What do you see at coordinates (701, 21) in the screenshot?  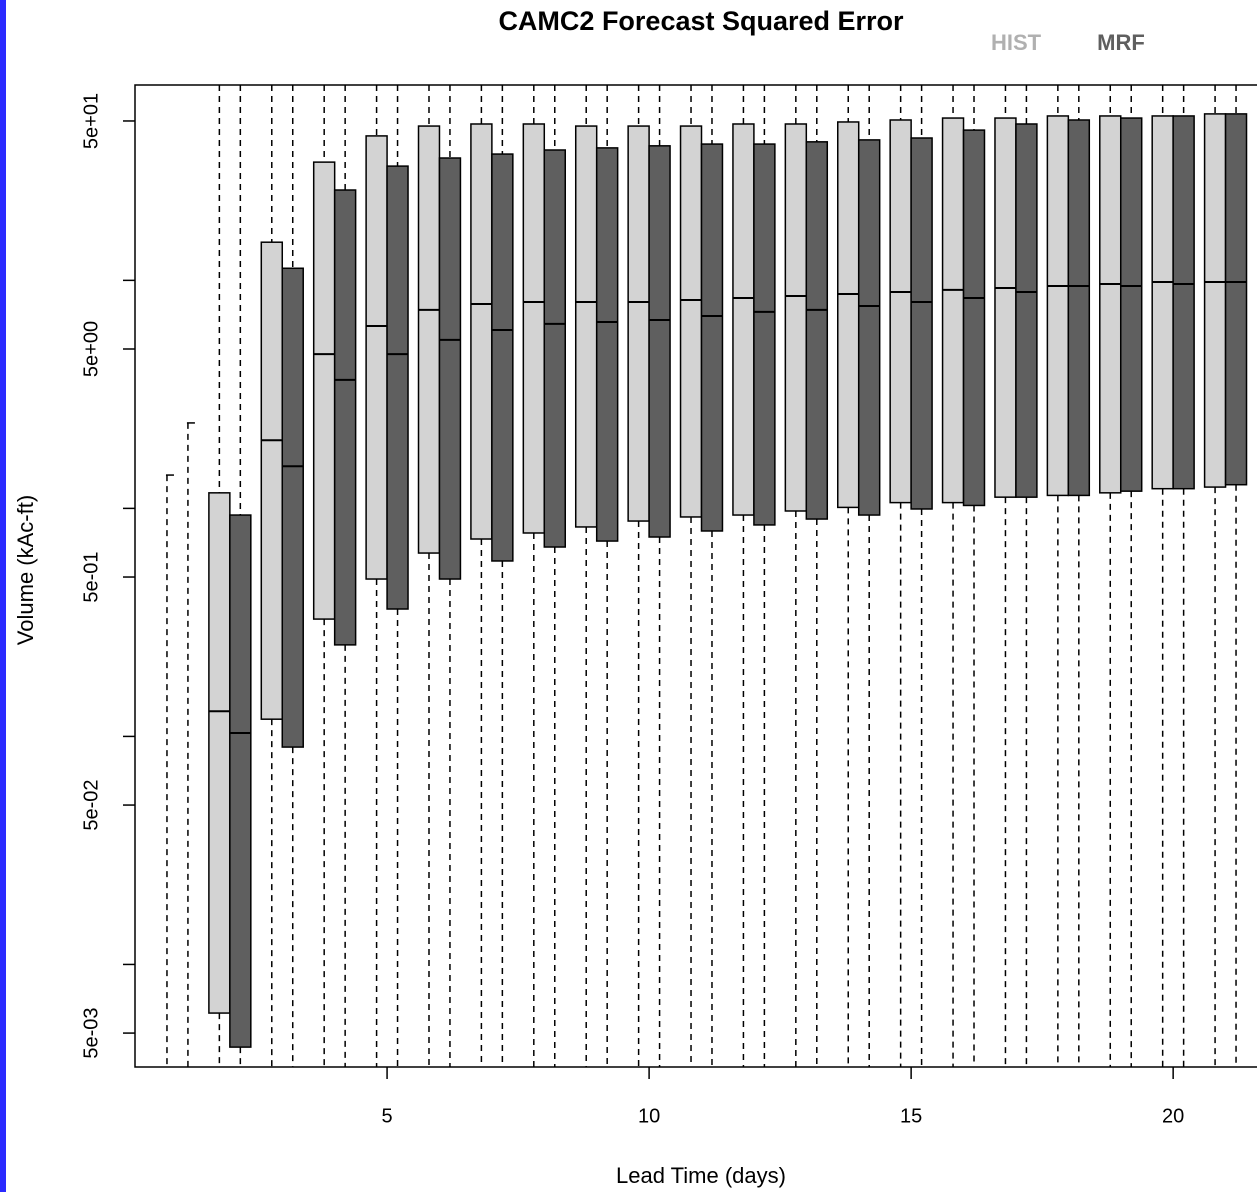 I see `chart-title: CAMC2 Forecast Squared Error` at bounding box center [701, 21].